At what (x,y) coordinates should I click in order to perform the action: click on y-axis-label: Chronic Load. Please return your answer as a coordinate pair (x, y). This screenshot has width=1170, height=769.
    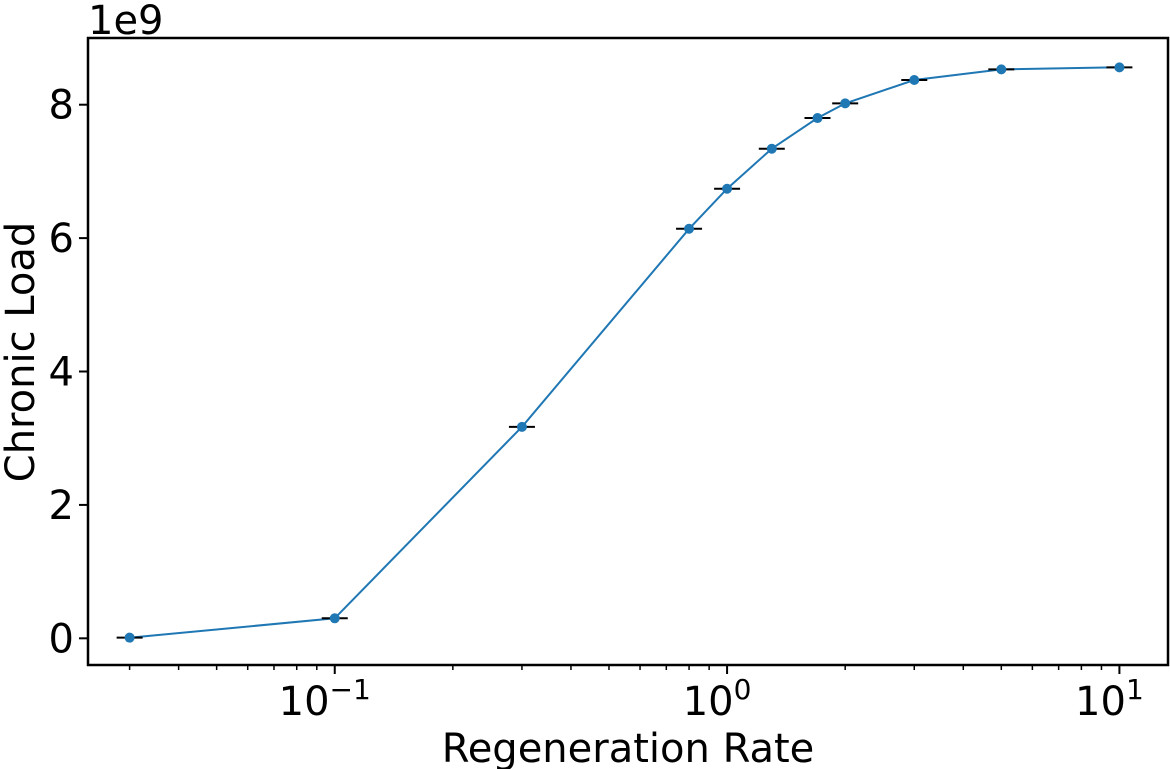
    Looking at the image, I should click on (22, 352).